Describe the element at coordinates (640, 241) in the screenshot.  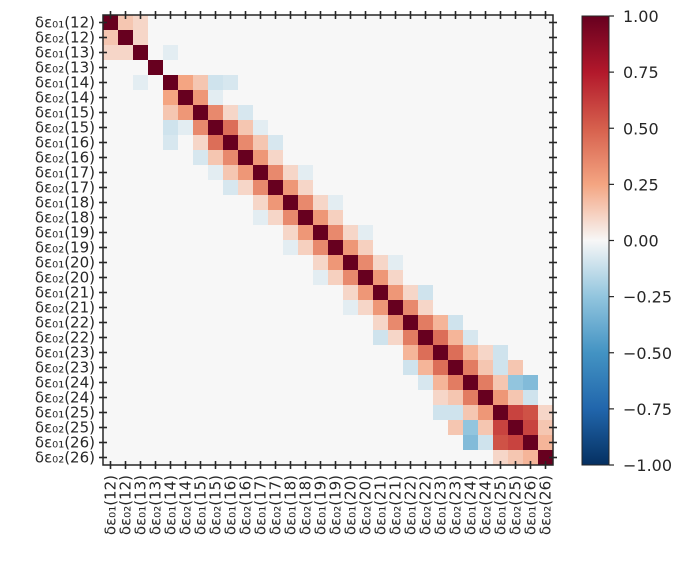
I see `colorbar-ticks: 1.00 0.75 0.50 0.25 0.00 −0.25 −0.50 −0.75 −1.00` at that location.